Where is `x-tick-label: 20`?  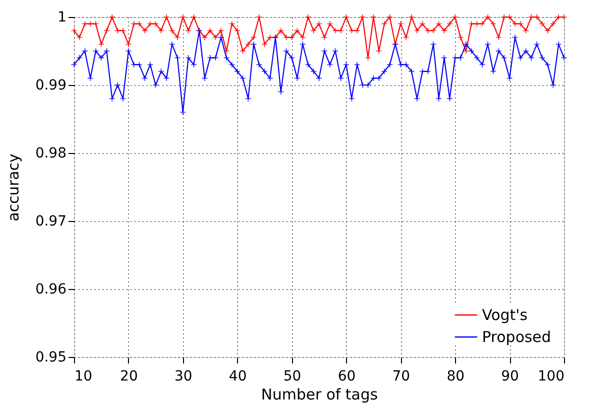
x-tick-label: 20 is located at coordinates (129, 376).